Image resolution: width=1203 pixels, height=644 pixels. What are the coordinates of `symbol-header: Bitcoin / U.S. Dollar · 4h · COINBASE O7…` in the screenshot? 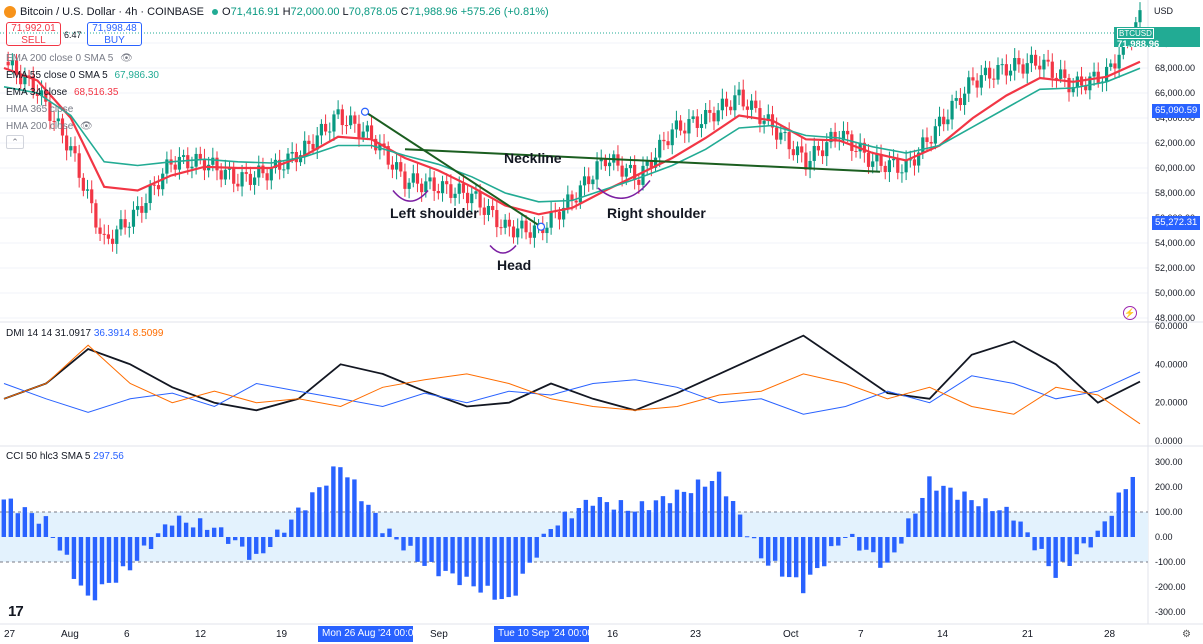 It's located at (276, 12).